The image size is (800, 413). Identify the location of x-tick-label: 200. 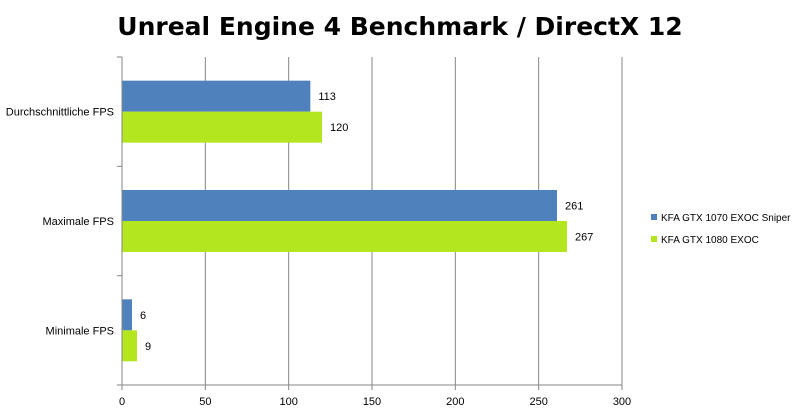
(455, 402).